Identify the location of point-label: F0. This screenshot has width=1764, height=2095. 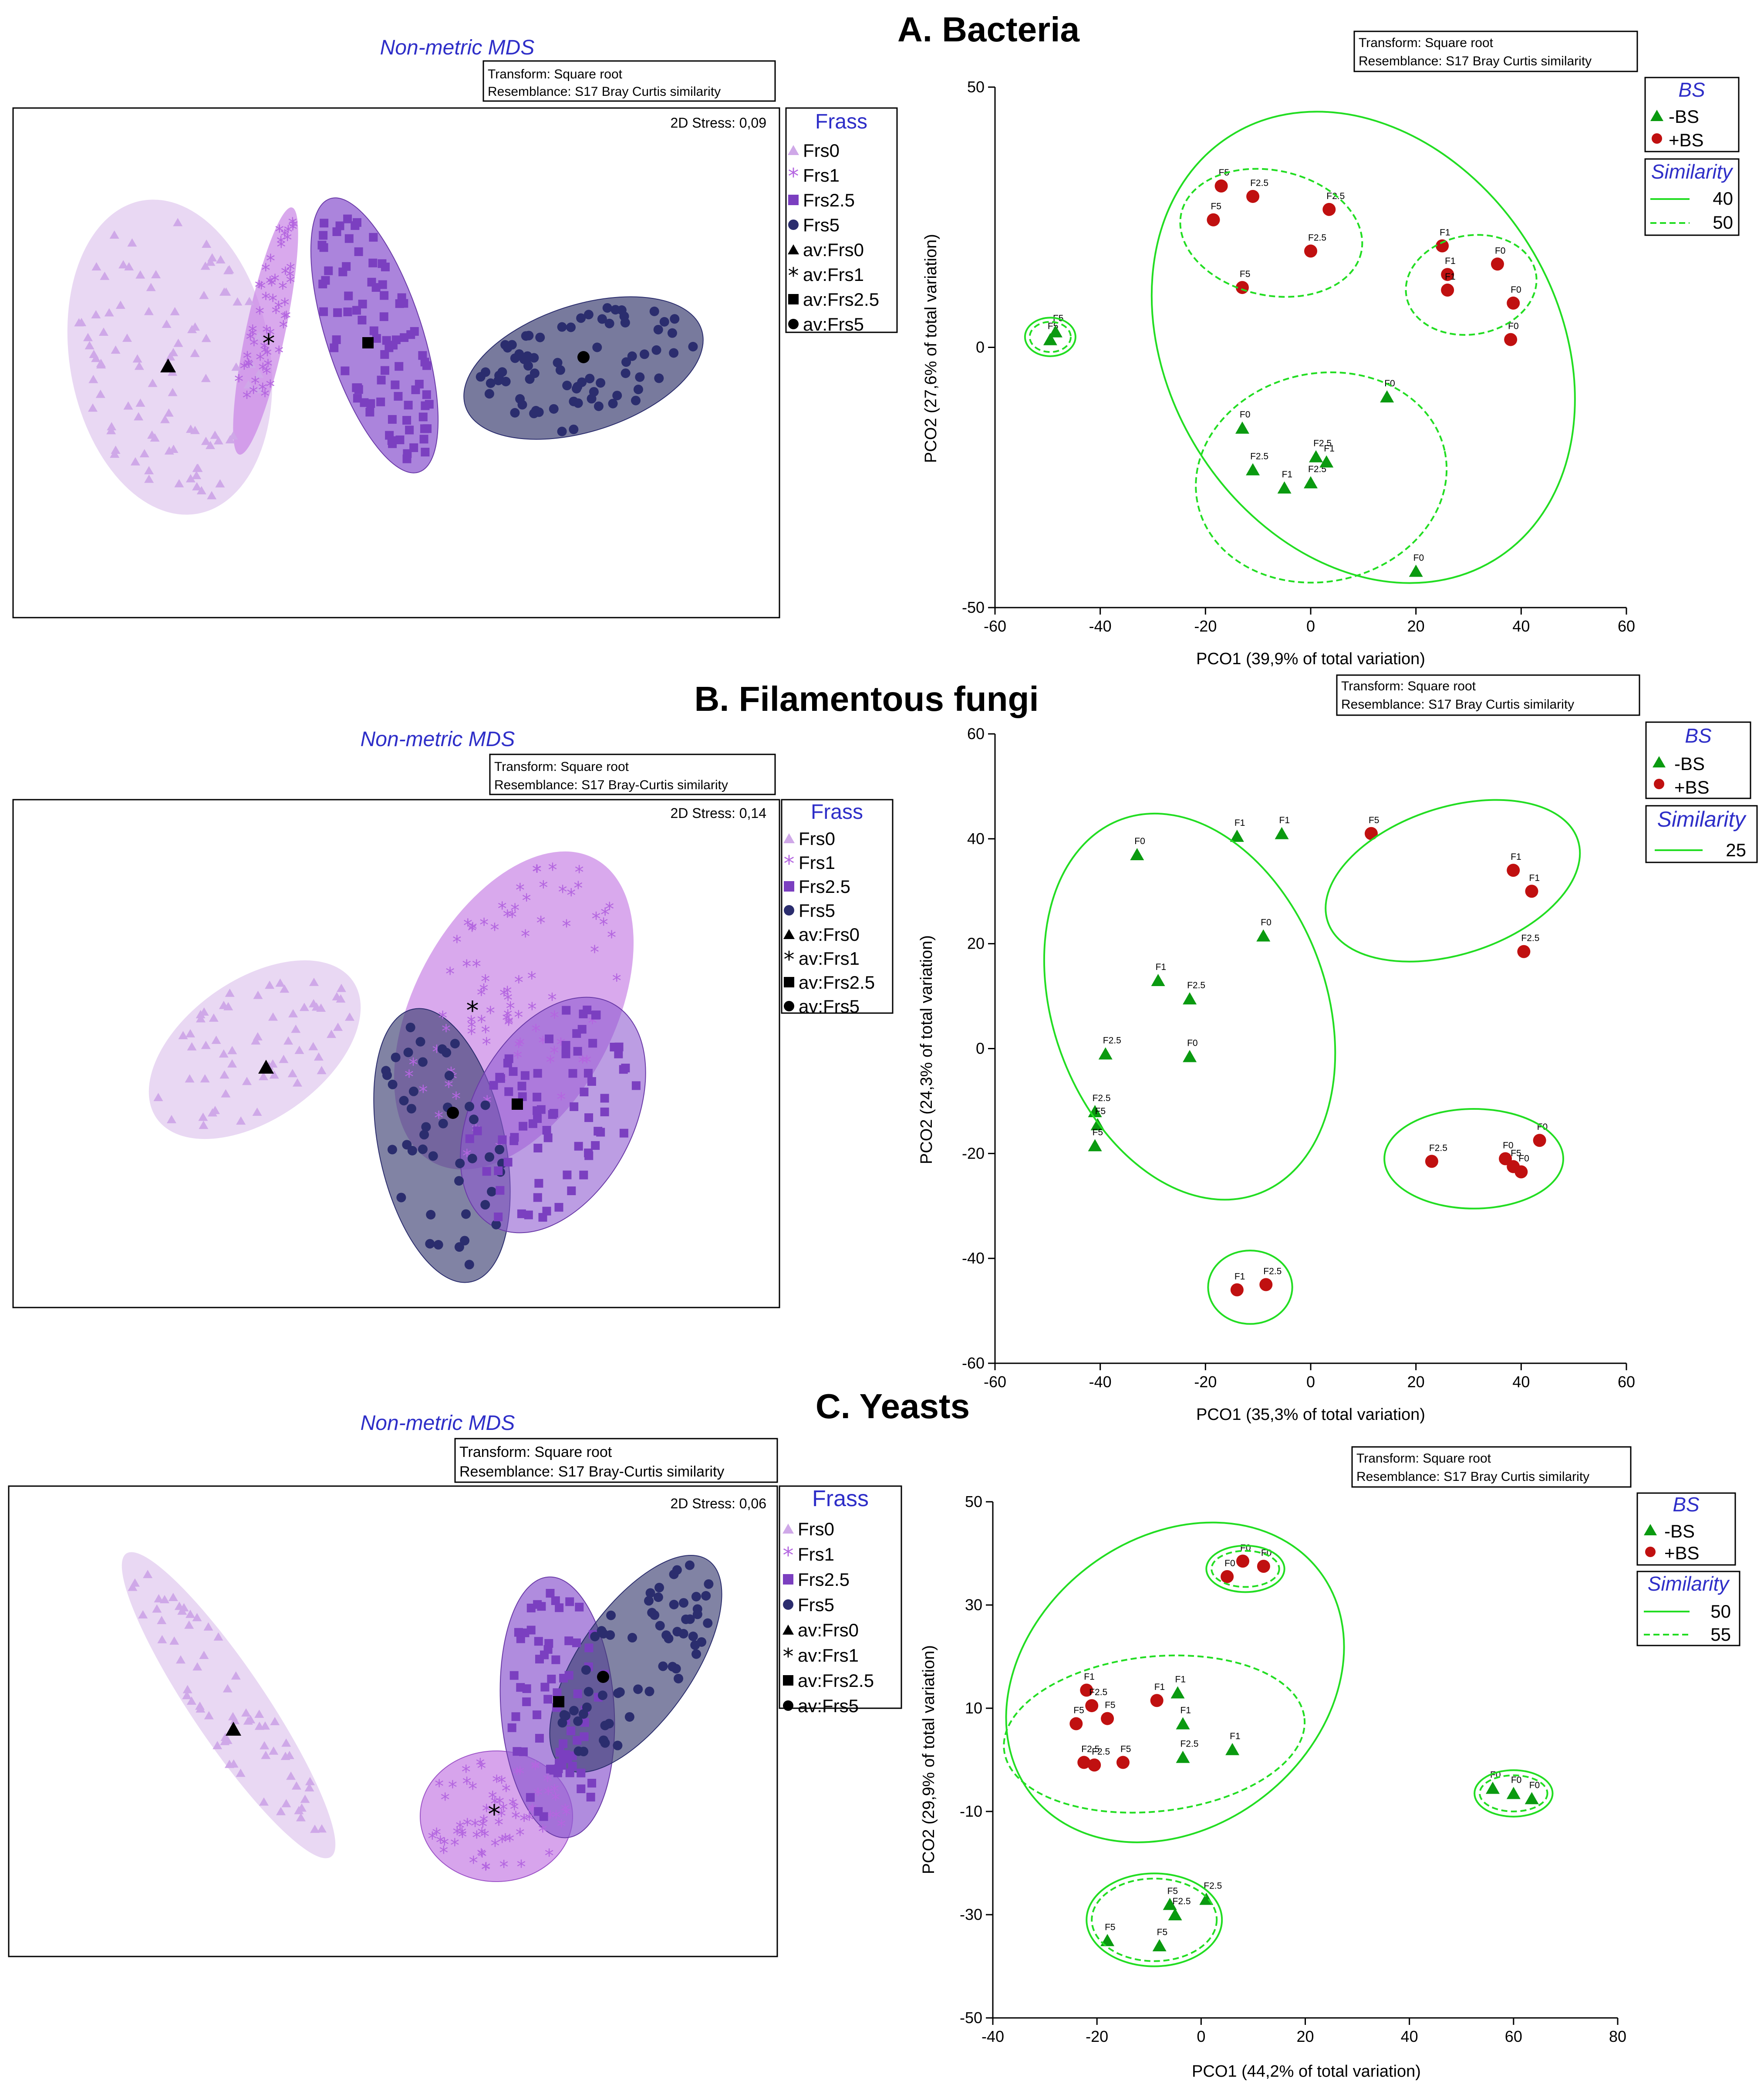
(1266, 923).